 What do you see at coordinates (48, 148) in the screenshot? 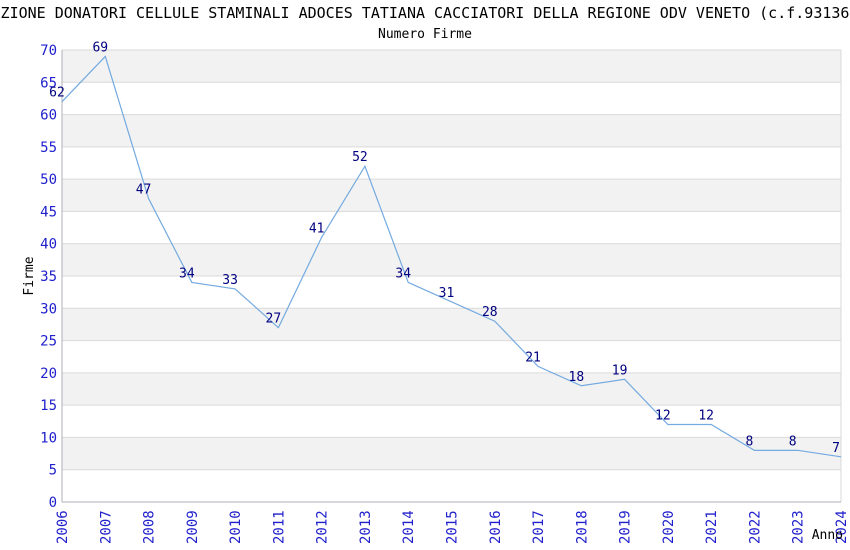
I see `y-tick-label: 55` at bounding box center [48, 148].